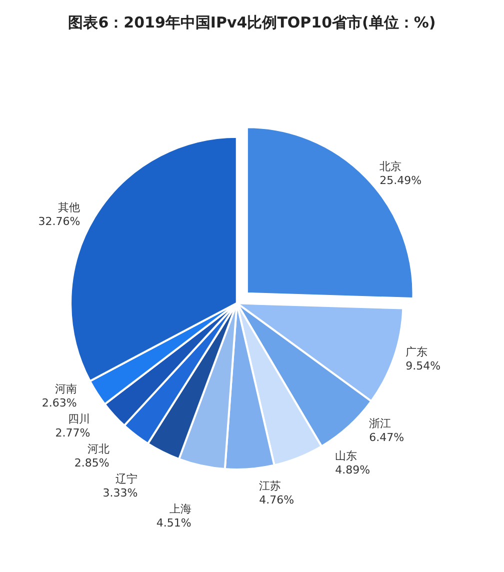 The width and height of the screenshot is (504, 572). What do you see at coordinates (276, 500) in the screenshot?
I see `data-label: 4.76%` at bounding box center [276, 500].